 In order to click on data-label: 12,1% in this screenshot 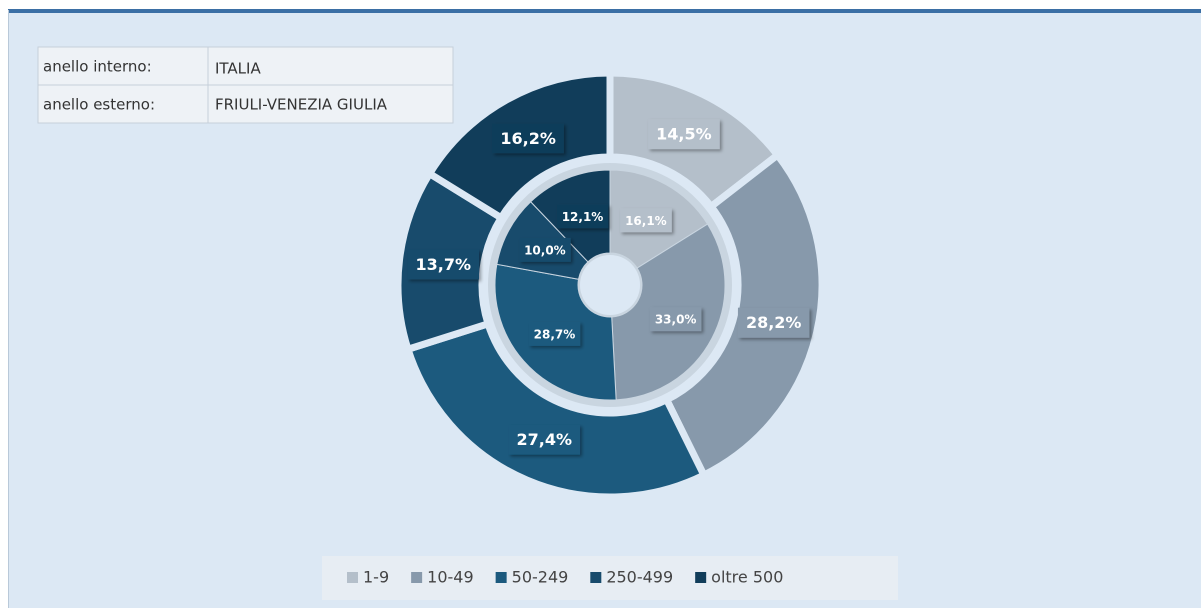, I will do `click(582, 216)`.